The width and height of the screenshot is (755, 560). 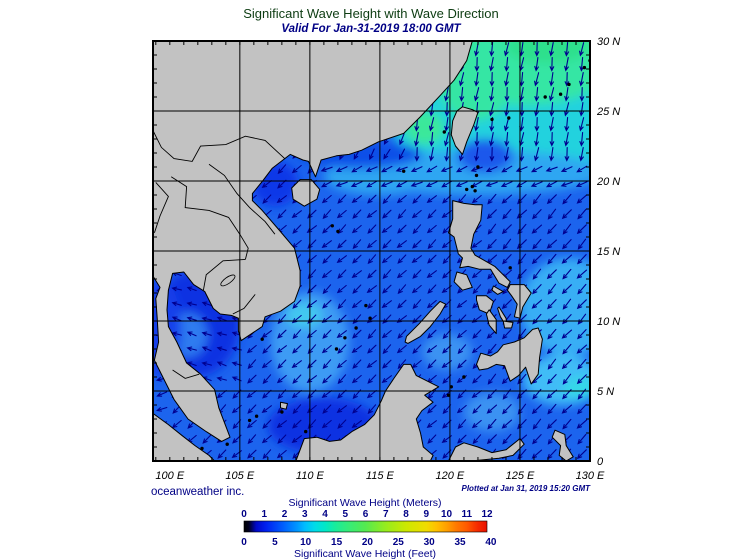 I want to click on lon-label: 100 E, so click(x=169, y=476).